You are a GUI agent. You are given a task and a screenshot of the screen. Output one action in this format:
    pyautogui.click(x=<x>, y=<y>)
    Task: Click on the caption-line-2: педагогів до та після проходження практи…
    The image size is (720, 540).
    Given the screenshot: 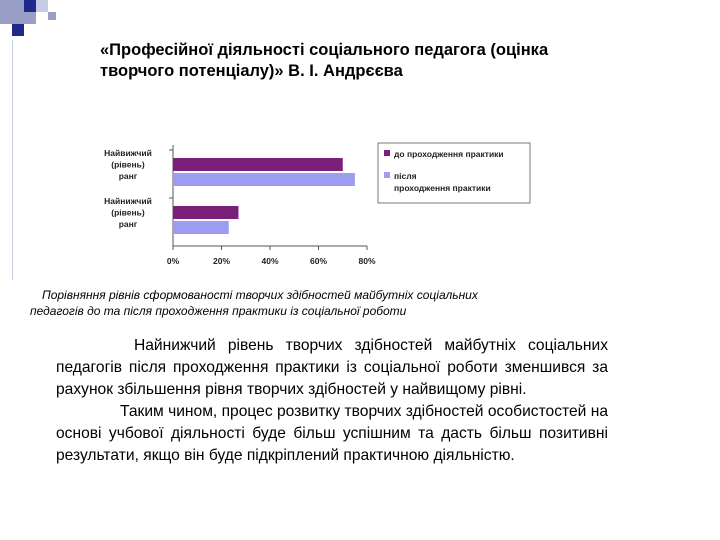 What is the action you would take?
    pyautogui.click(x=218, y=311)
    